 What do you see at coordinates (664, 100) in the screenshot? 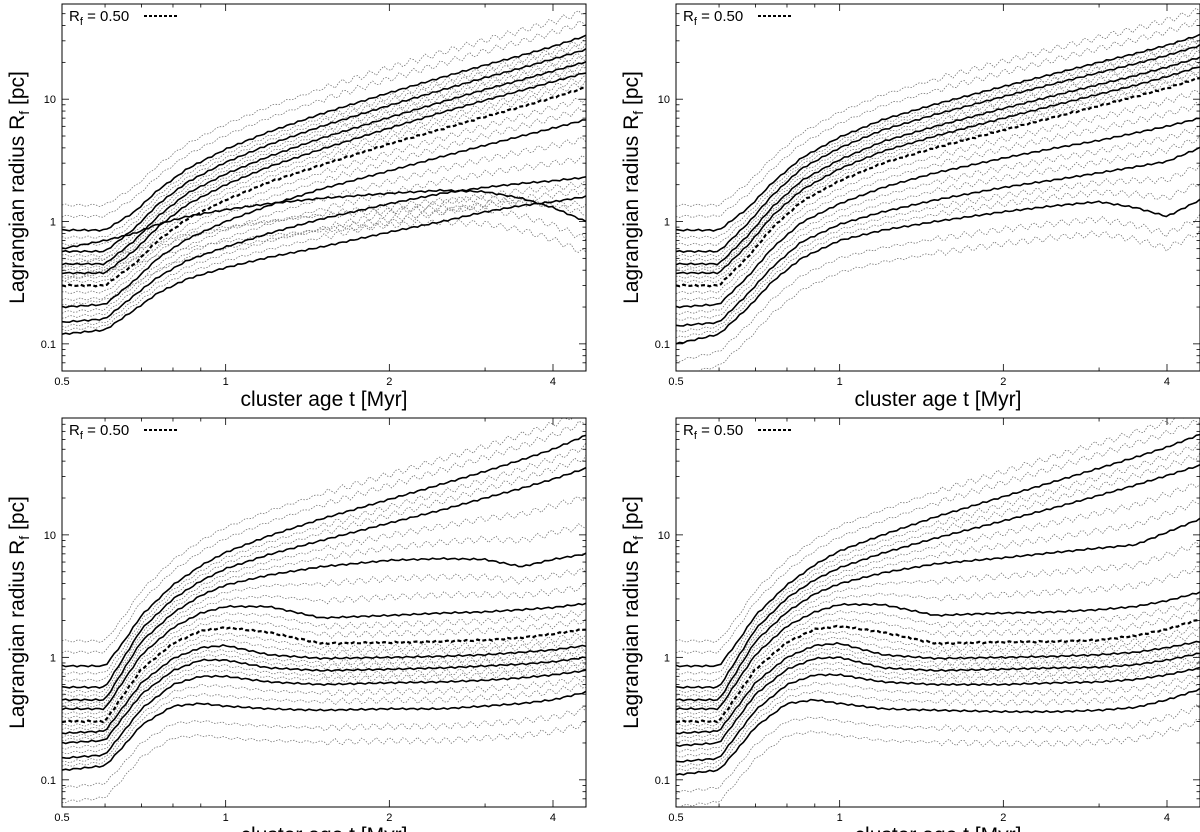
I see `y-tick-label: 10` at bounding box center [664, 100].